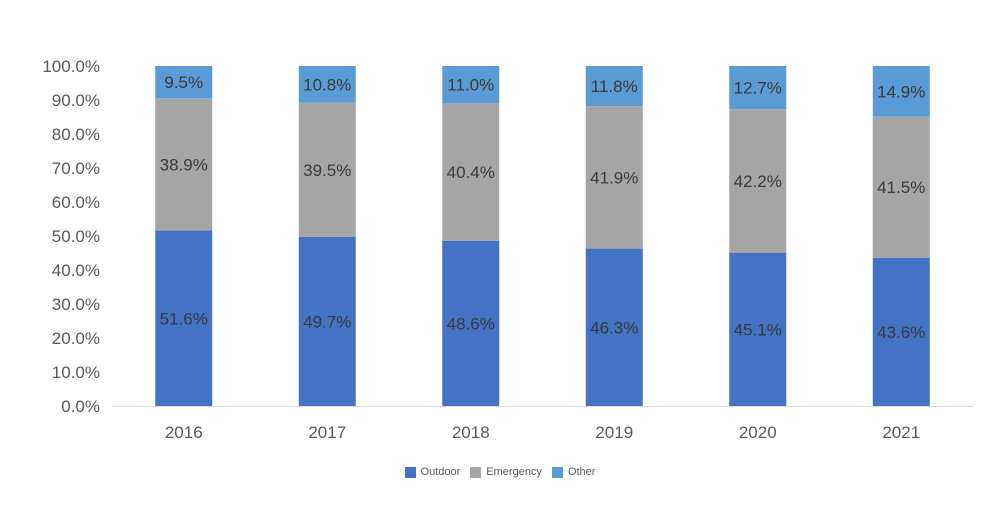  I want to click on data-label: 42.2%, so click(758, 181).